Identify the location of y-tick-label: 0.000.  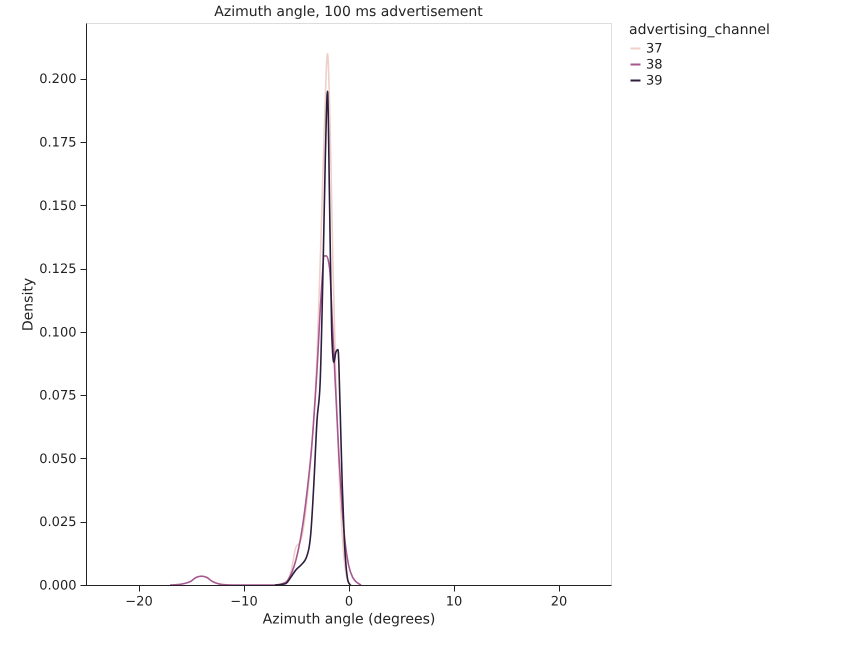
(57, 586).